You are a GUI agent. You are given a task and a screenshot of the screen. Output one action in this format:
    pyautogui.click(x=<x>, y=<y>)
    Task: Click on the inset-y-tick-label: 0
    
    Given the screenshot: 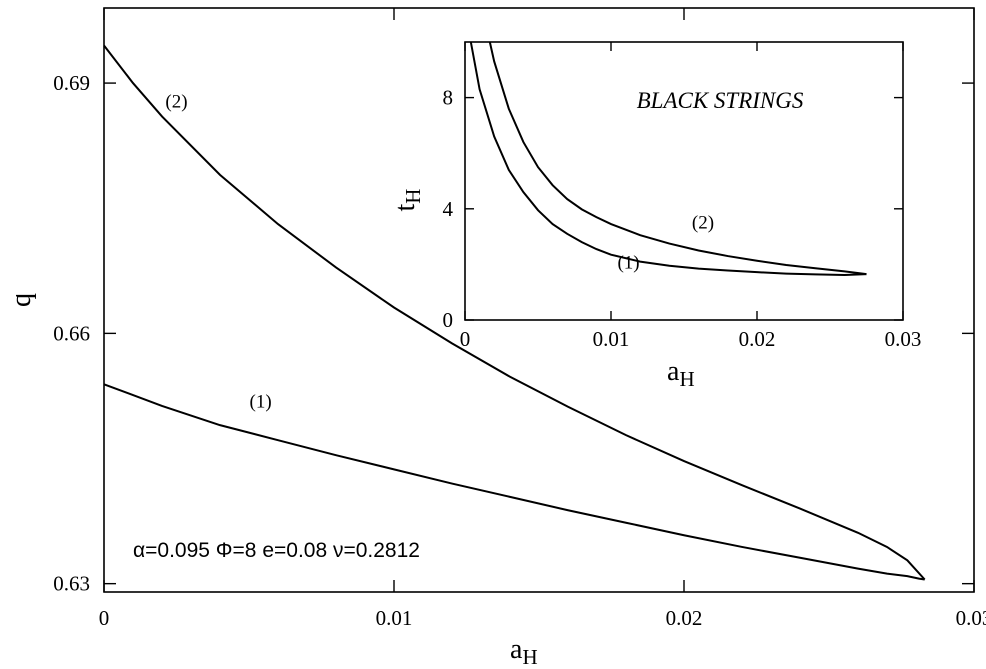 What is the action you would take?
    pyautogui.click(x=448, y=320)
    